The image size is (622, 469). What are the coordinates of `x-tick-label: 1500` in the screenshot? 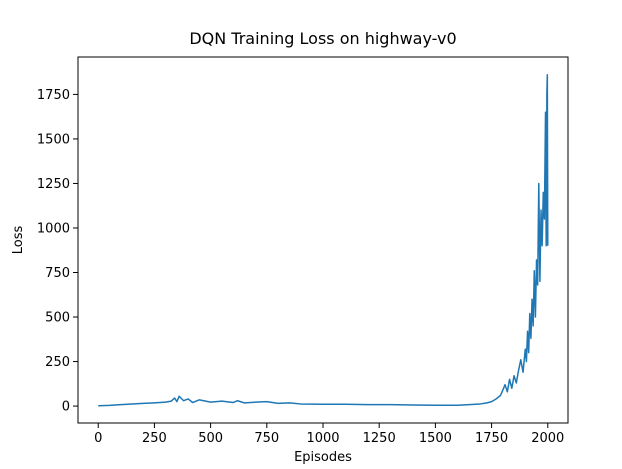 It's located at (435, 438).